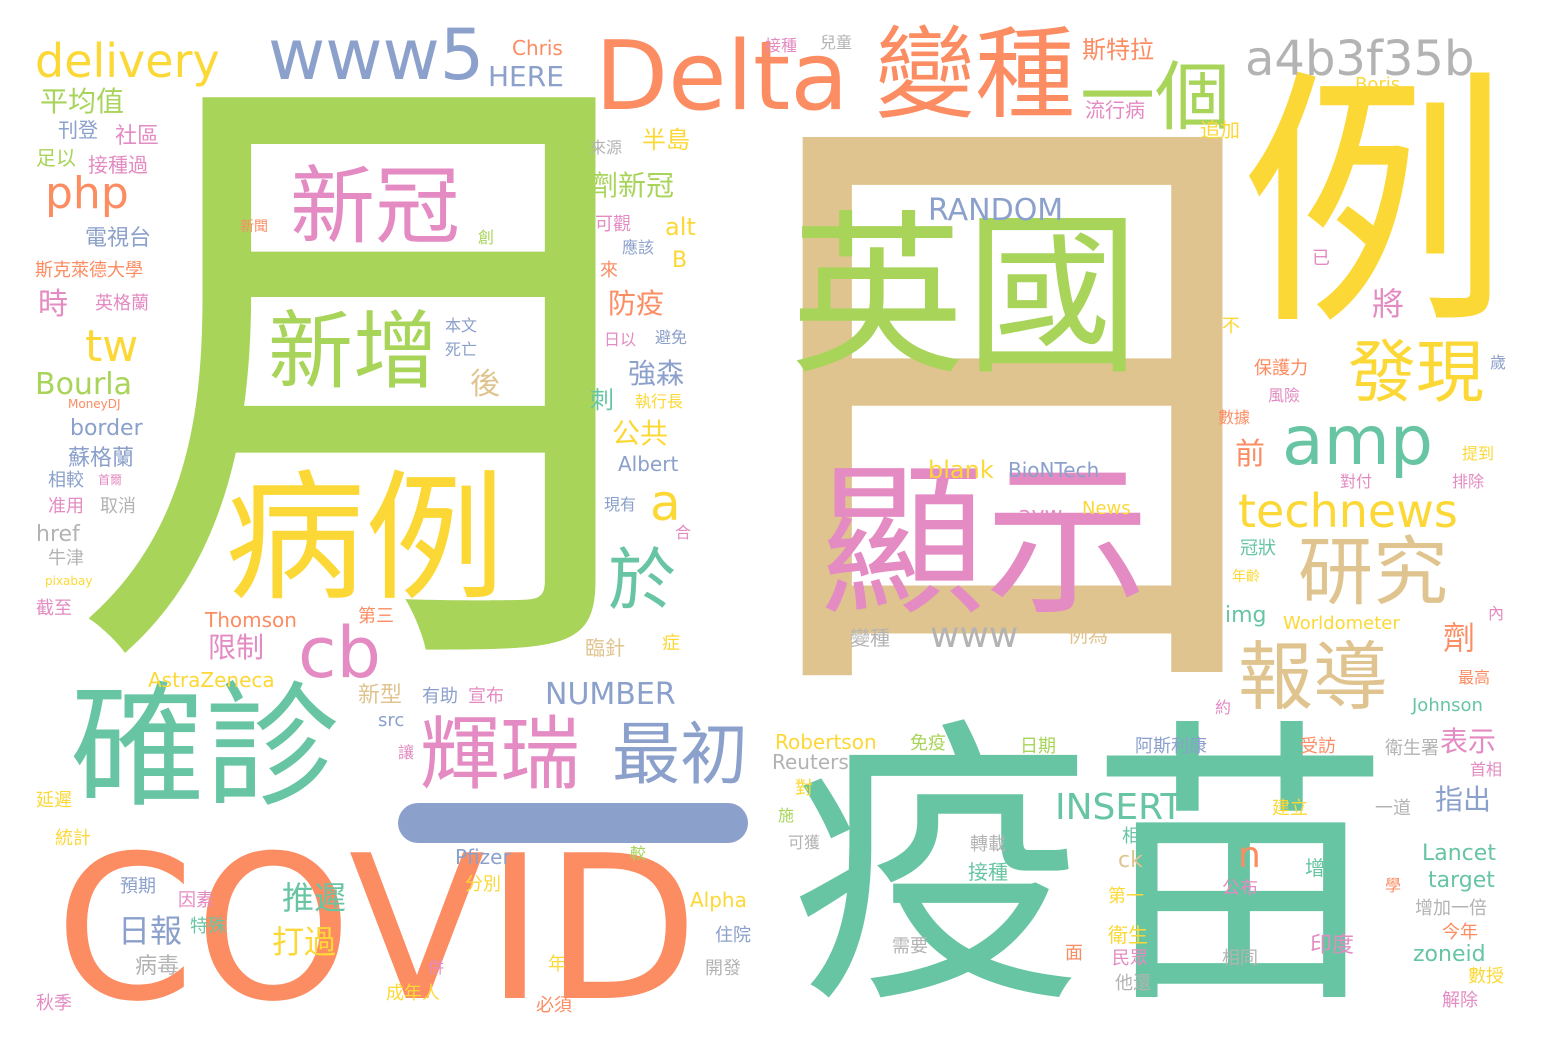  What do you see at coordinates (632, 185) in the screenshot?
I see `word-jixinguan: 劑新冠` at bounding box center [632, 185].